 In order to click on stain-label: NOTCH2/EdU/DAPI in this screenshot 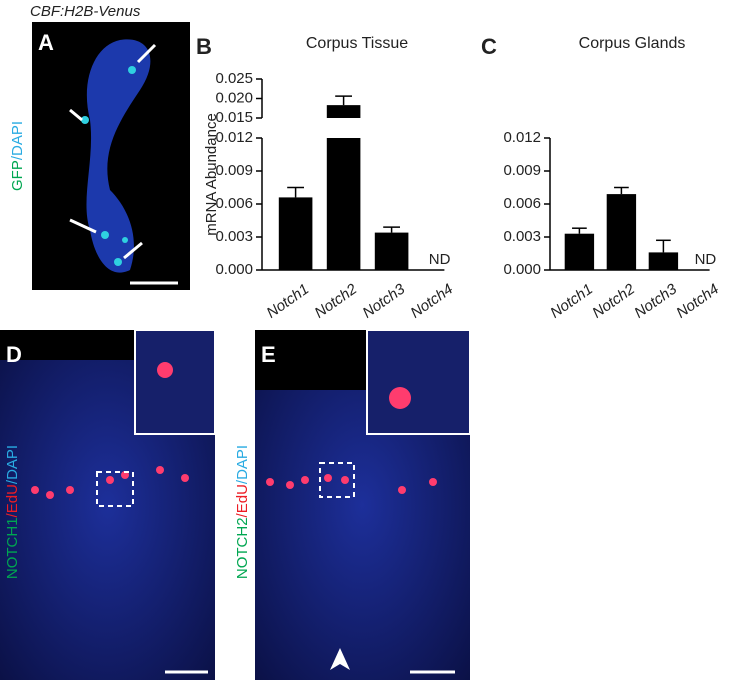, I will do `click(242, 512)`.